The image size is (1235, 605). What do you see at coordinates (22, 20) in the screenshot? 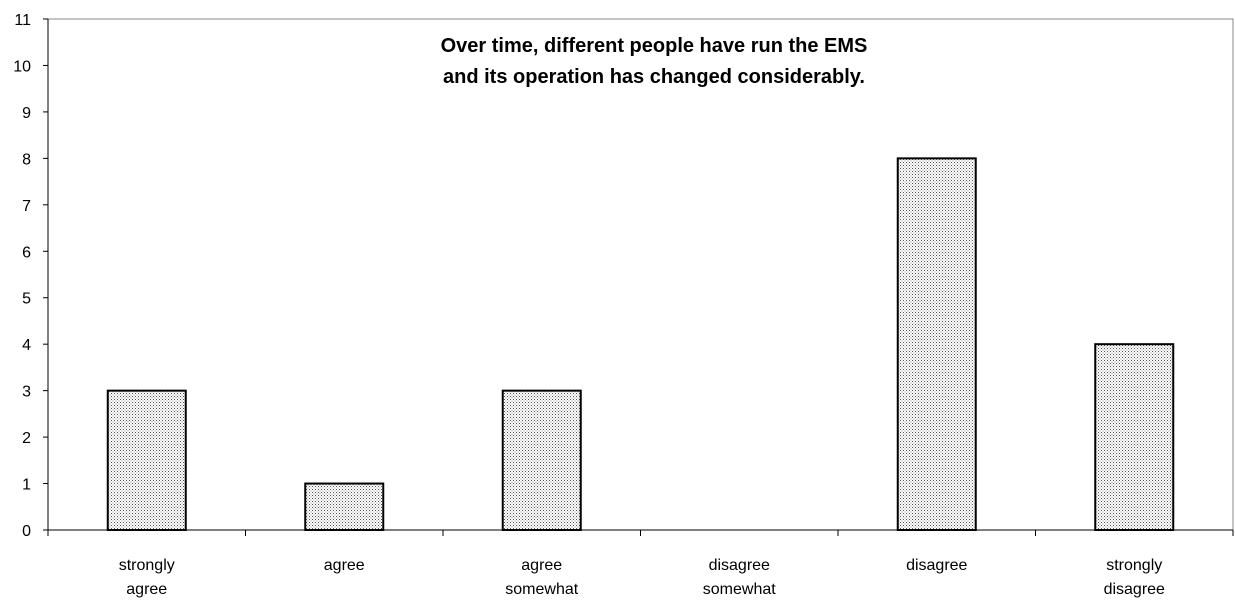
I see `y-tick-label: 11` at bounding box center [22, 20].